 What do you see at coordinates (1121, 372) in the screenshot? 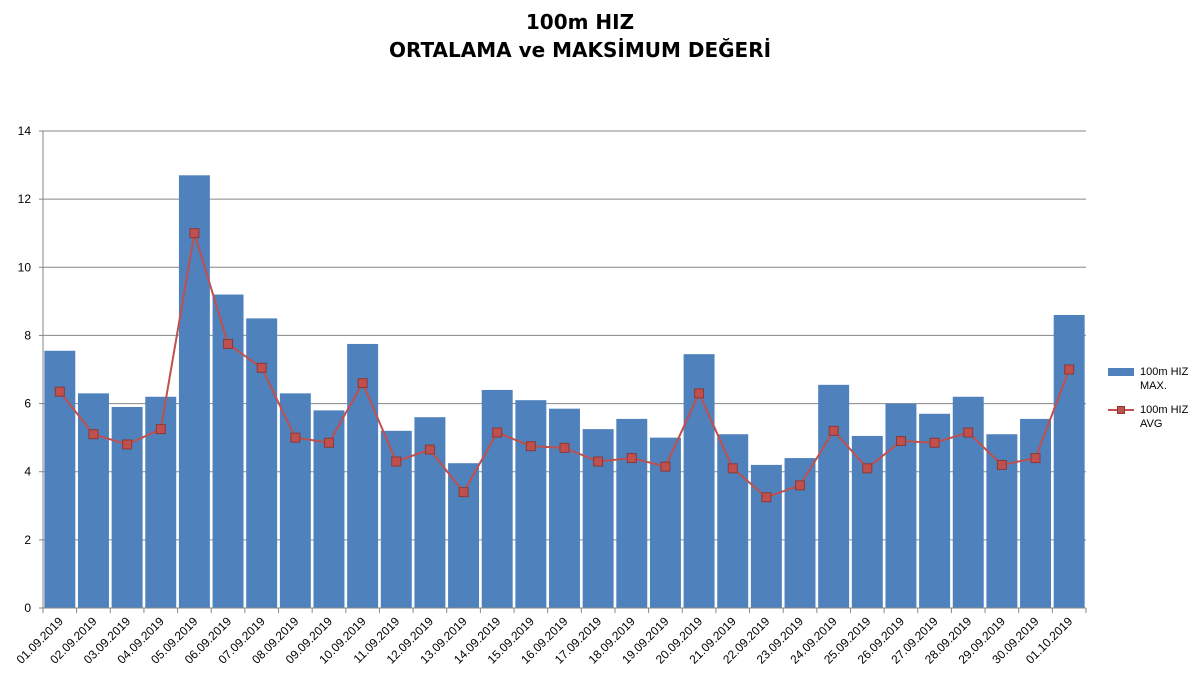
I see `legend-swatch-bar` at bounding box center [1121, 372].